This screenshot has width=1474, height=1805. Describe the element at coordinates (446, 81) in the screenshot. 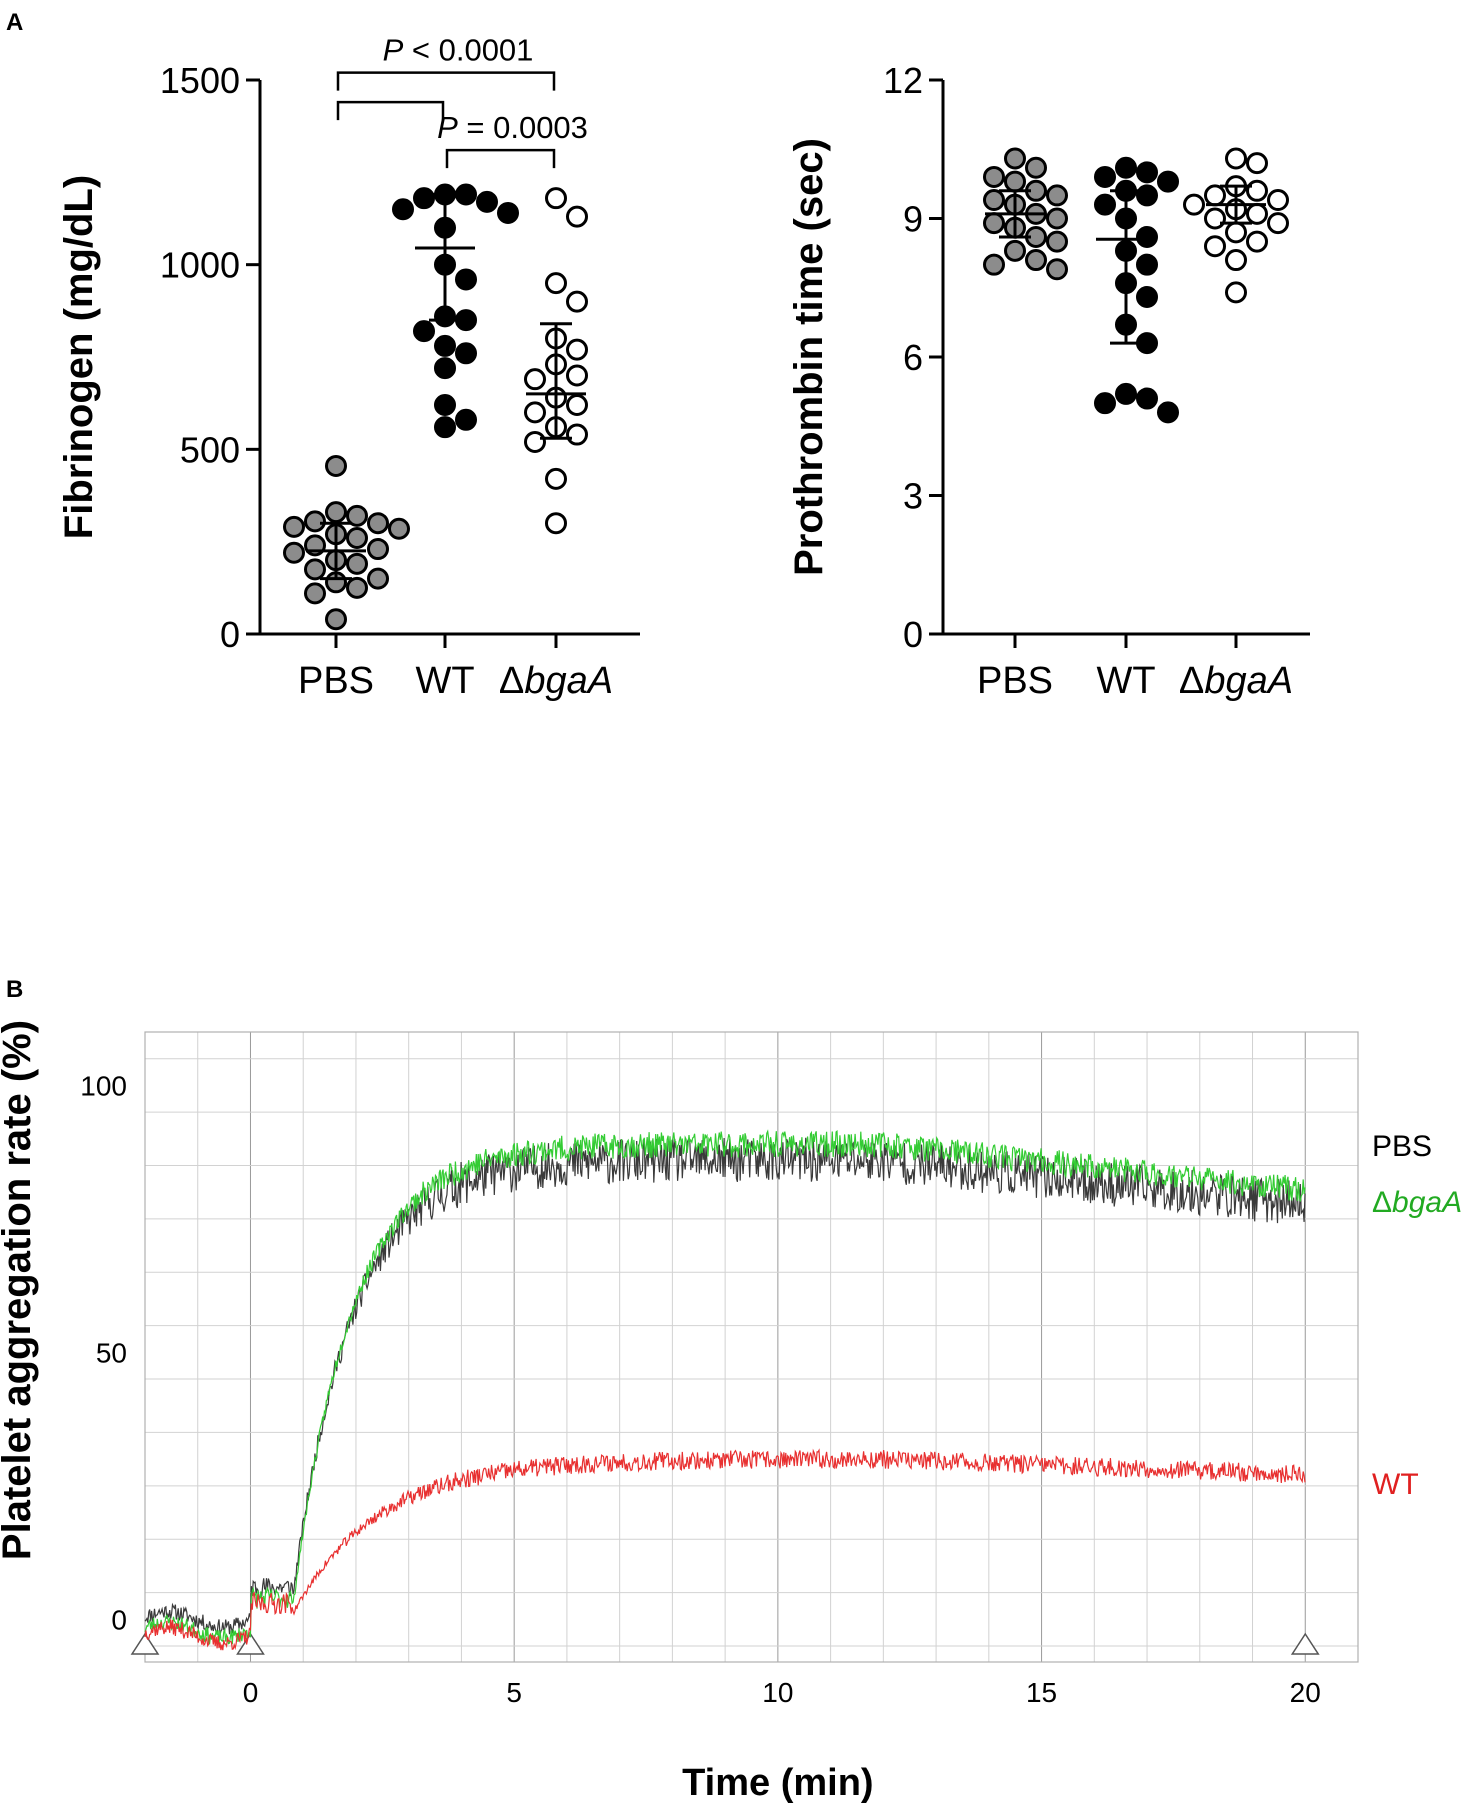

I see `significance-bracket` at that location.